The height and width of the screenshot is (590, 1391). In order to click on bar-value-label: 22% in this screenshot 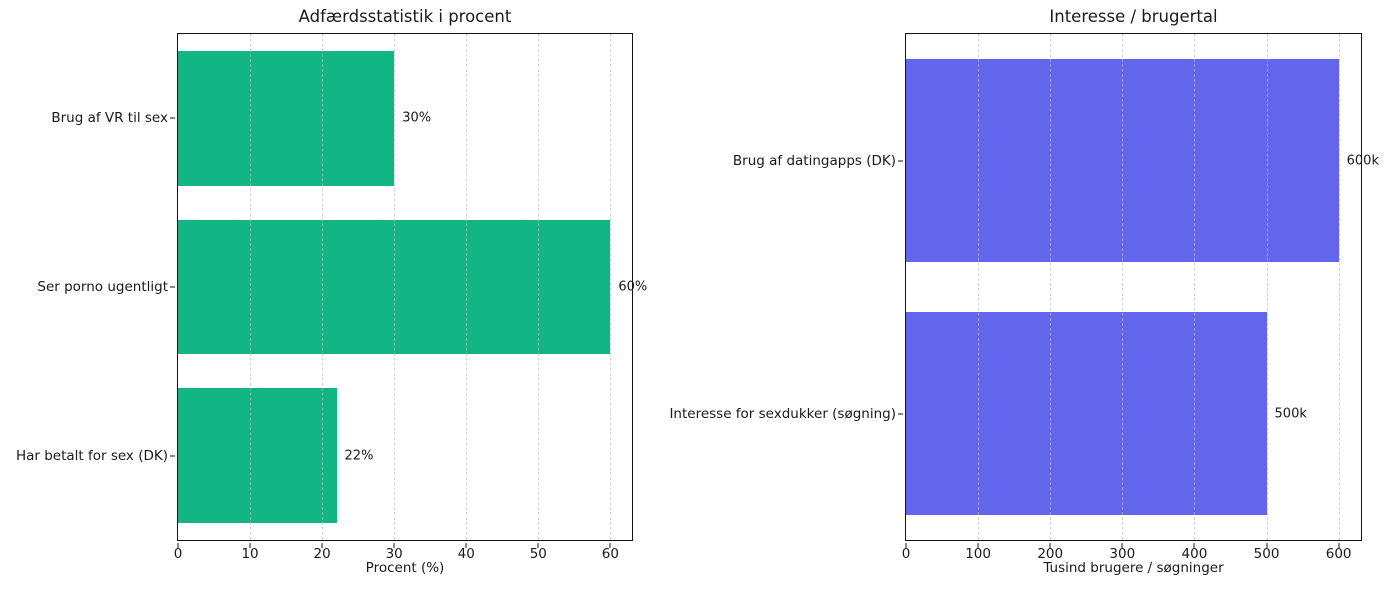, I will do `click(359, 456)`.